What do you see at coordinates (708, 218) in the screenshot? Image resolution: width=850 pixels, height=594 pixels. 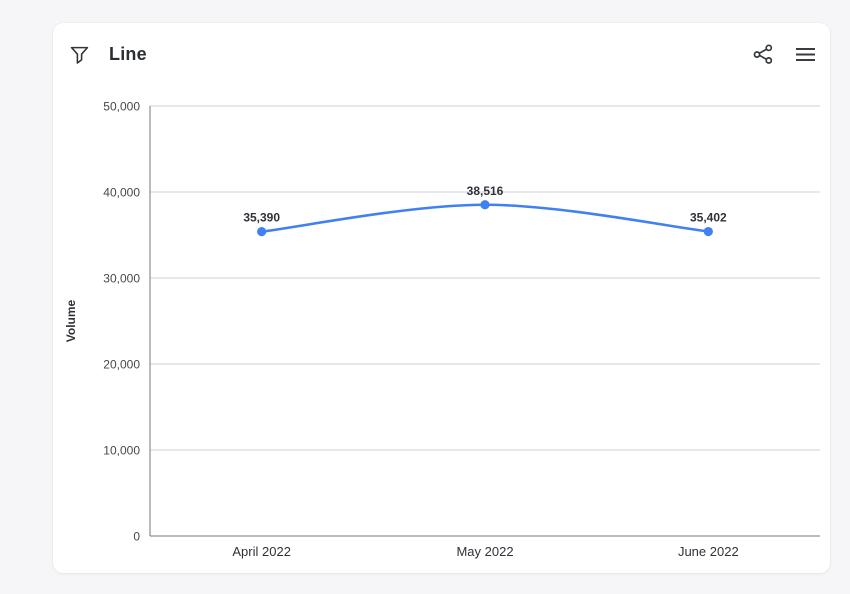 I see `data-label: 35,402` at bounding box center [708, 218].